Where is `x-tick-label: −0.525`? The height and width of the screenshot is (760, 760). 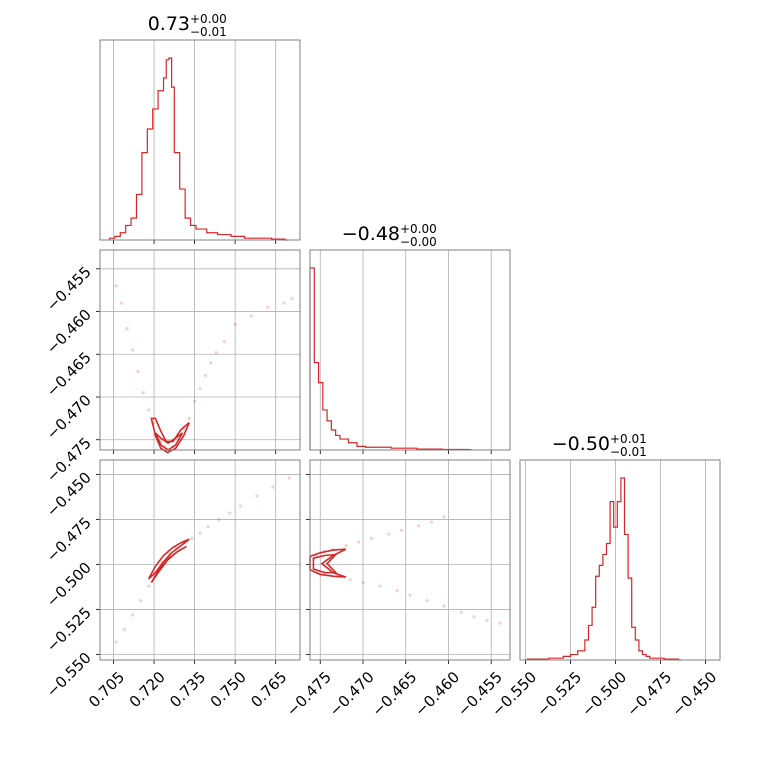 x-tick-label: −0.525 is located at coordinates (559, 694).